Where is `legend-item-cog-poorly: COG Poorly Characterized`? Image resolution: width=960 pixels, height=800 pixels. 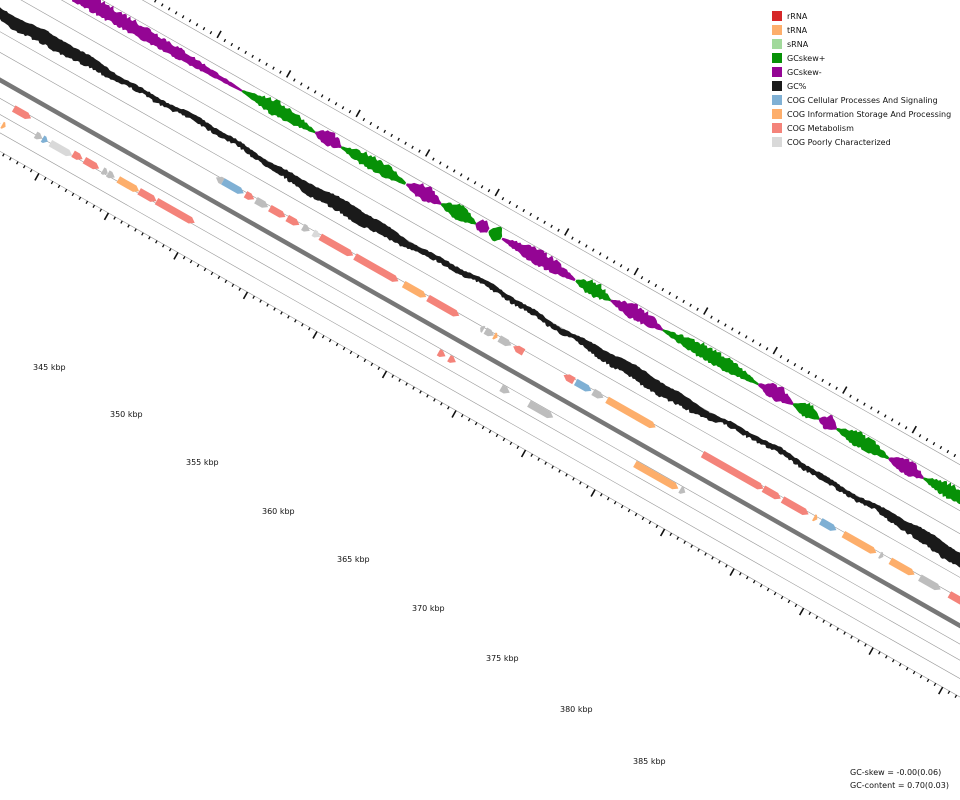
legend-item-cog-poorly: COG Poorly Characterized is located at coordinates (861, 142).